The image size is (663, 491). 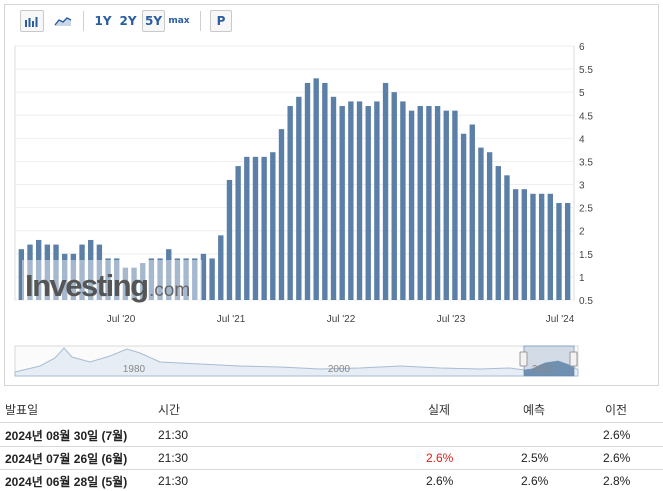 What do you see at coordinates (153, 21) in the screenshot?
I see `range-5y-button: 5Y` at bounding box center [153, 21].